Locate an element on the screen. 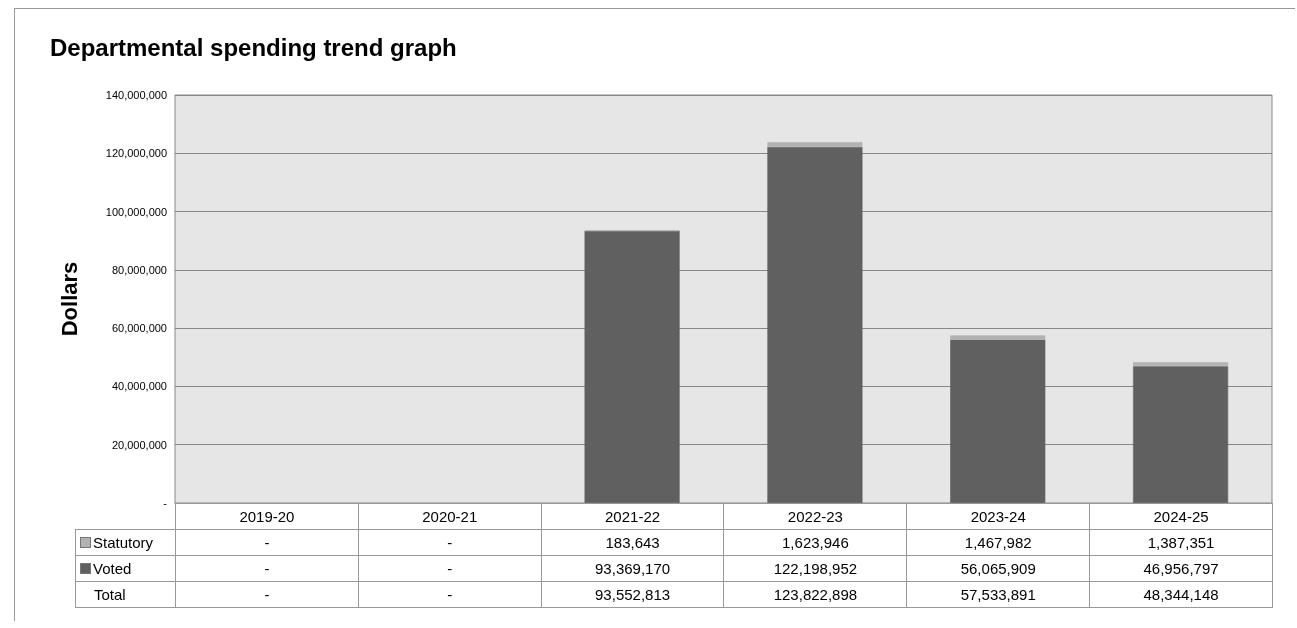  y-tick-label: 40,000,000 is located at coordinates (139, 386).